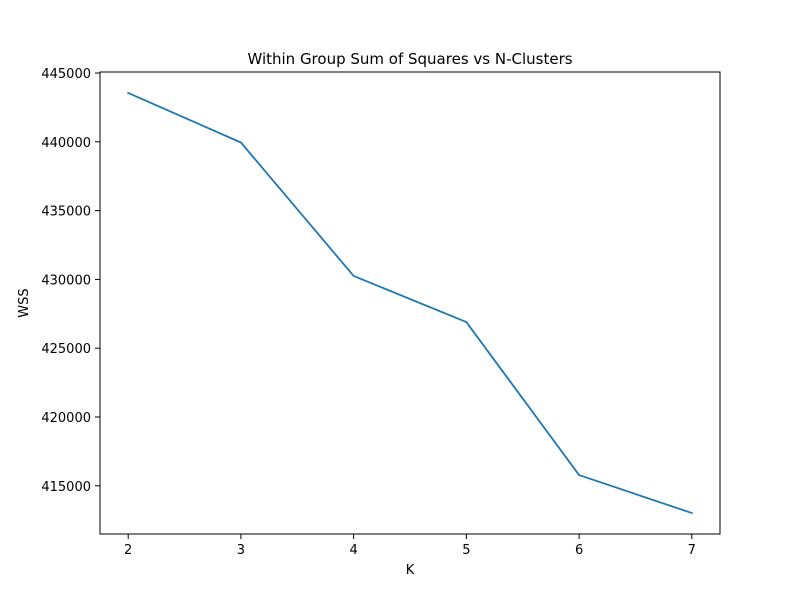  I want to click on y-tick-label: 435000, so click(66, 212).